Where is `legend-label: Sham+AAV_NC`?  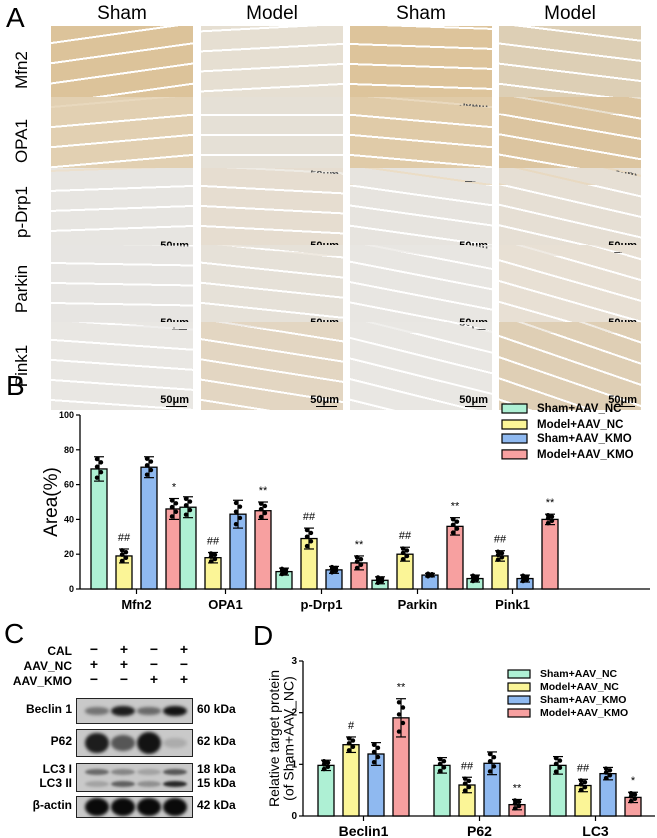 legend-label: Sham+AAV_NC is located at coordinates (579, 409).